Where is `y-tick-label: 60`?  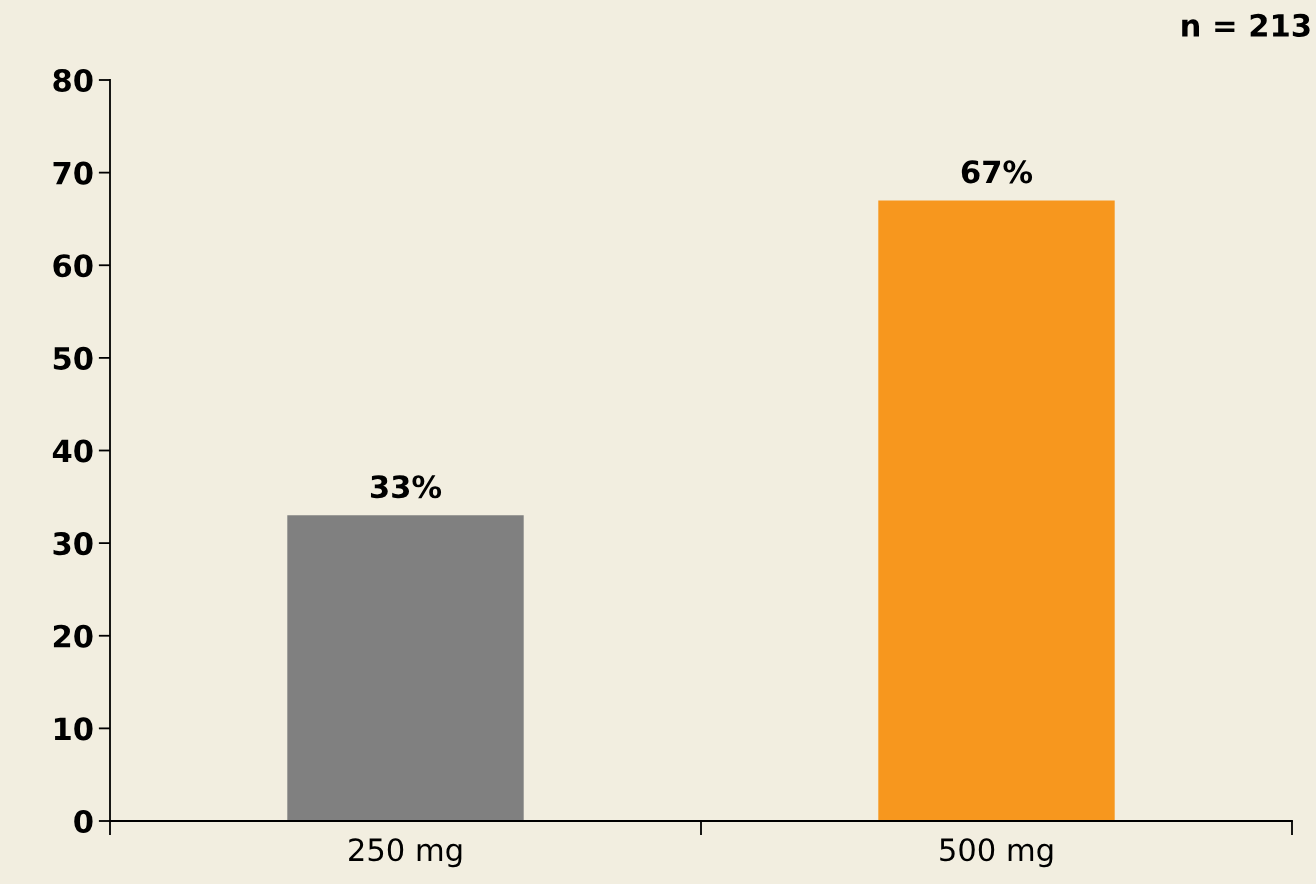
y-tick-label: 60 is located at coordinates (73, 266).